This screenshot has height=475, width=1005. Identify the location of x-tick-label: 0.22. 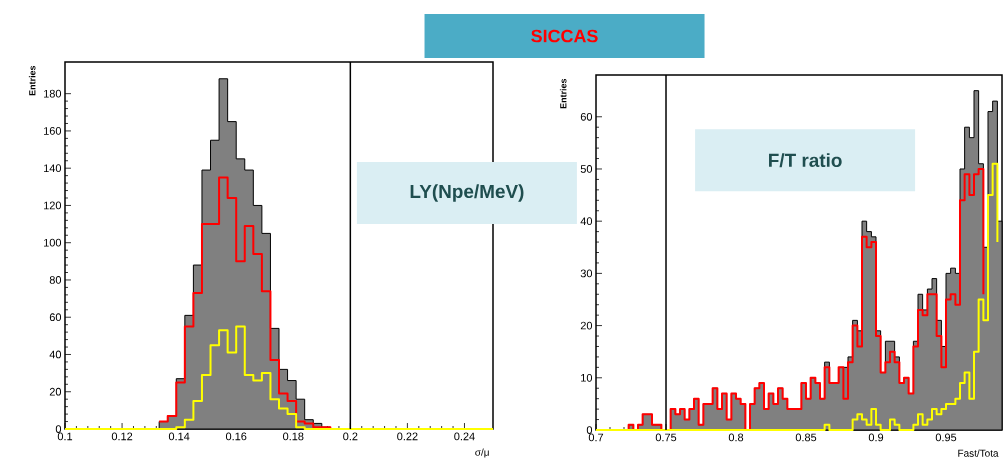
(407, 436).